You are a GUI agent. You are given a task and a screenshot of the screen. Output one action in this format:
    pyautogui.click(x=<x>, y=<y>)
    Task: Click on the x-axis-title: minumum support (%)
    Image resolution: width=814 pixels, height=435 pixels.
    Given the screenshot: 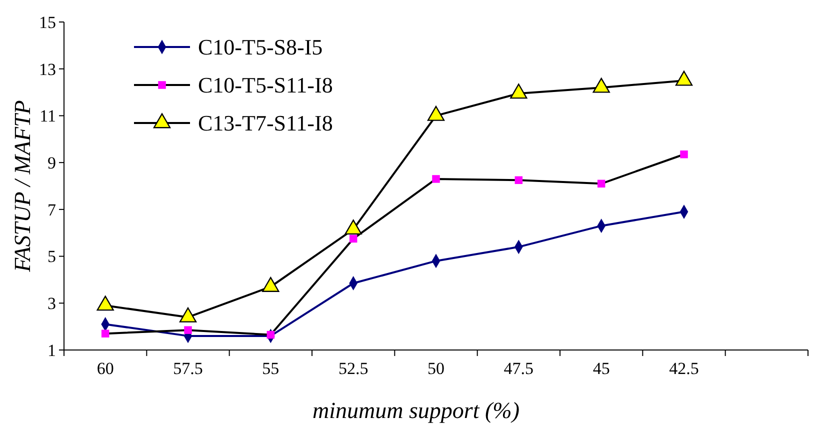 What is the action you would take?
    pyautogui.click(x=416, y=410)
    